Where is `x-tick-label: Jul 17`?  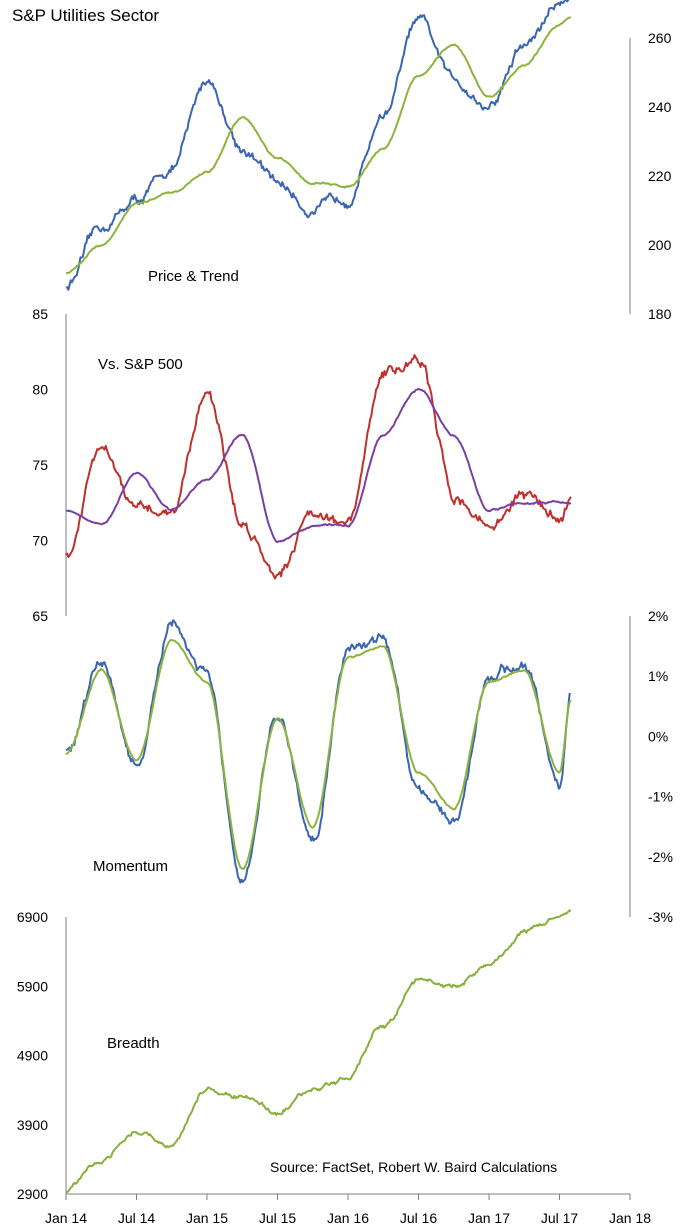 x-tick-label: Jul 17 is located at coordinates (560, 1218).